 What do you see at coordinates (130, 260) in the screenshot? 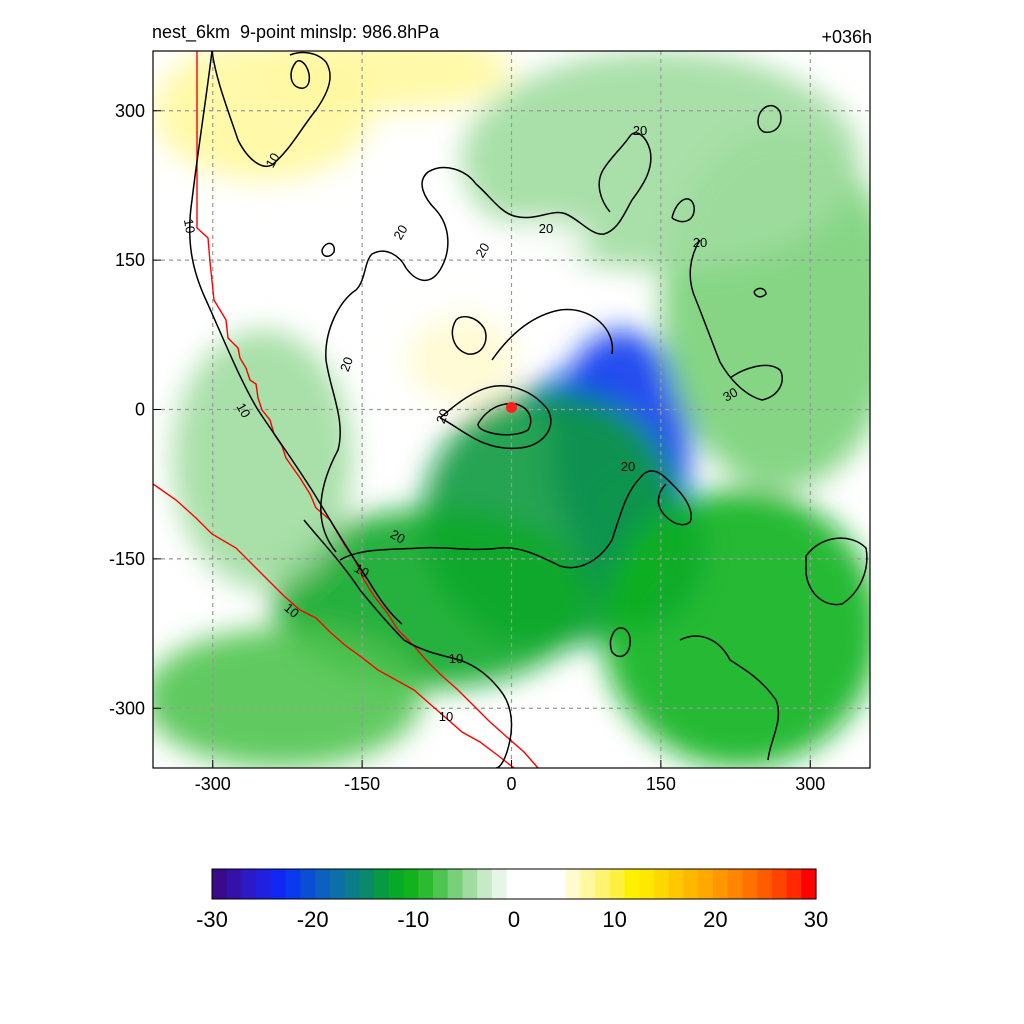
I see `y-tick-label: 150` at bounding box center [130, 260].